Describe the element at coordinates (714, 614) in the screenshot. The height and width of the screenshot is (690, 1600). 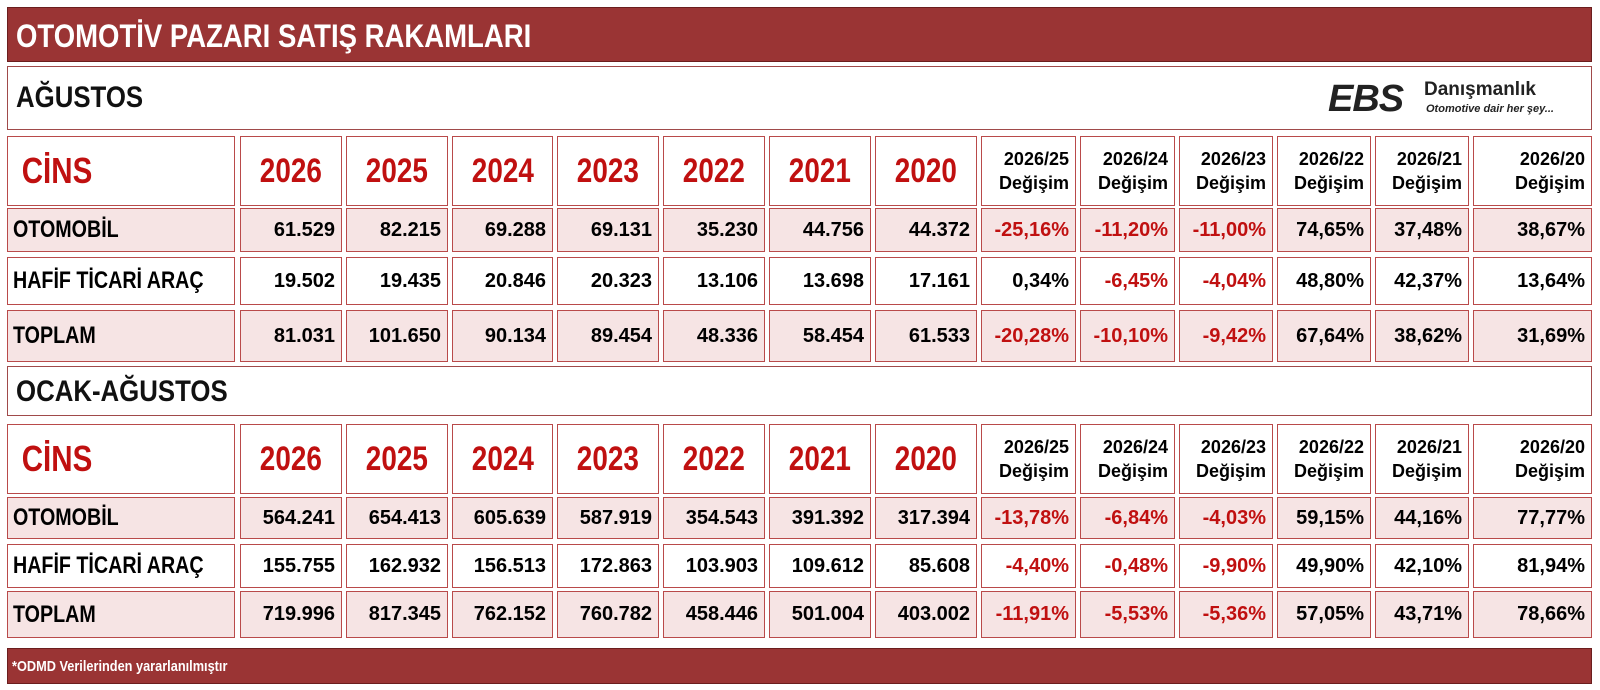
I see `table-cell-value: 458.446` at that location.